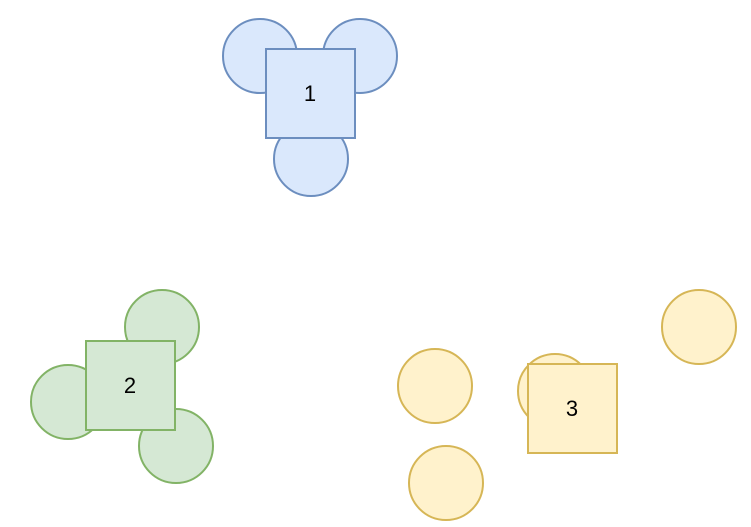 The image size is (751, 527). What do you see at coordinates (446, 483) in the screenshot?
I see `group-3-circle-bottom` at bounding box center [446, 483].